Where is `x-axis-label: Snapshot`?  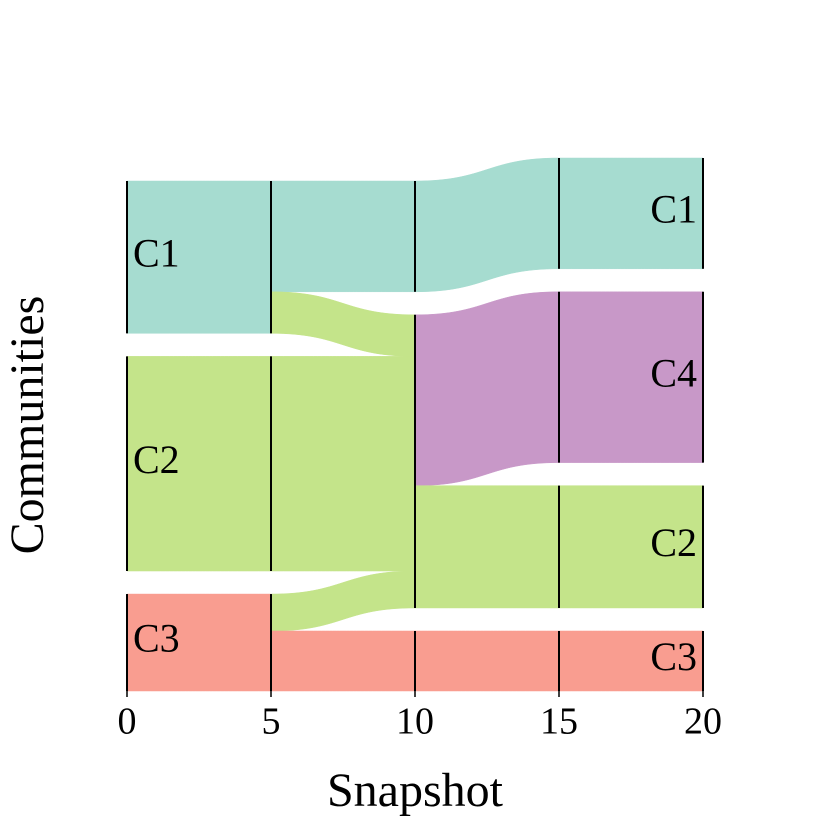 x-axis-label: Snapshot is located at coordinates (415, 790).